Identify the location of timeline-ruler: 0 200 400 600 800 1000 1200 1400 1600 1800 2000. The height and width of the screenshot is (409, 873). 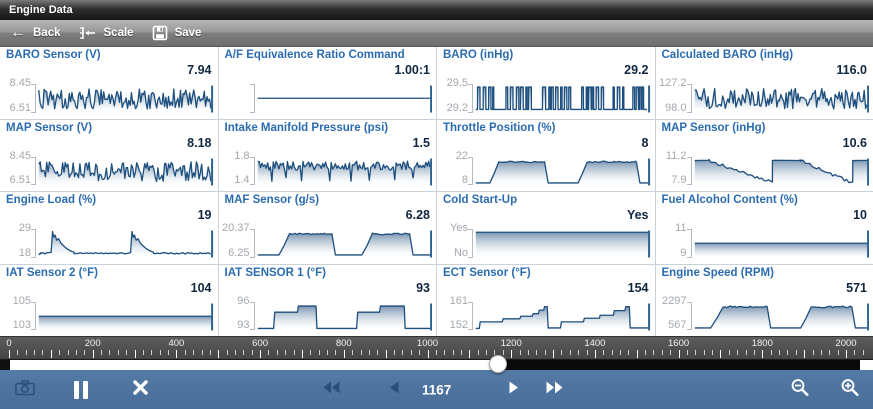
(436, 347).